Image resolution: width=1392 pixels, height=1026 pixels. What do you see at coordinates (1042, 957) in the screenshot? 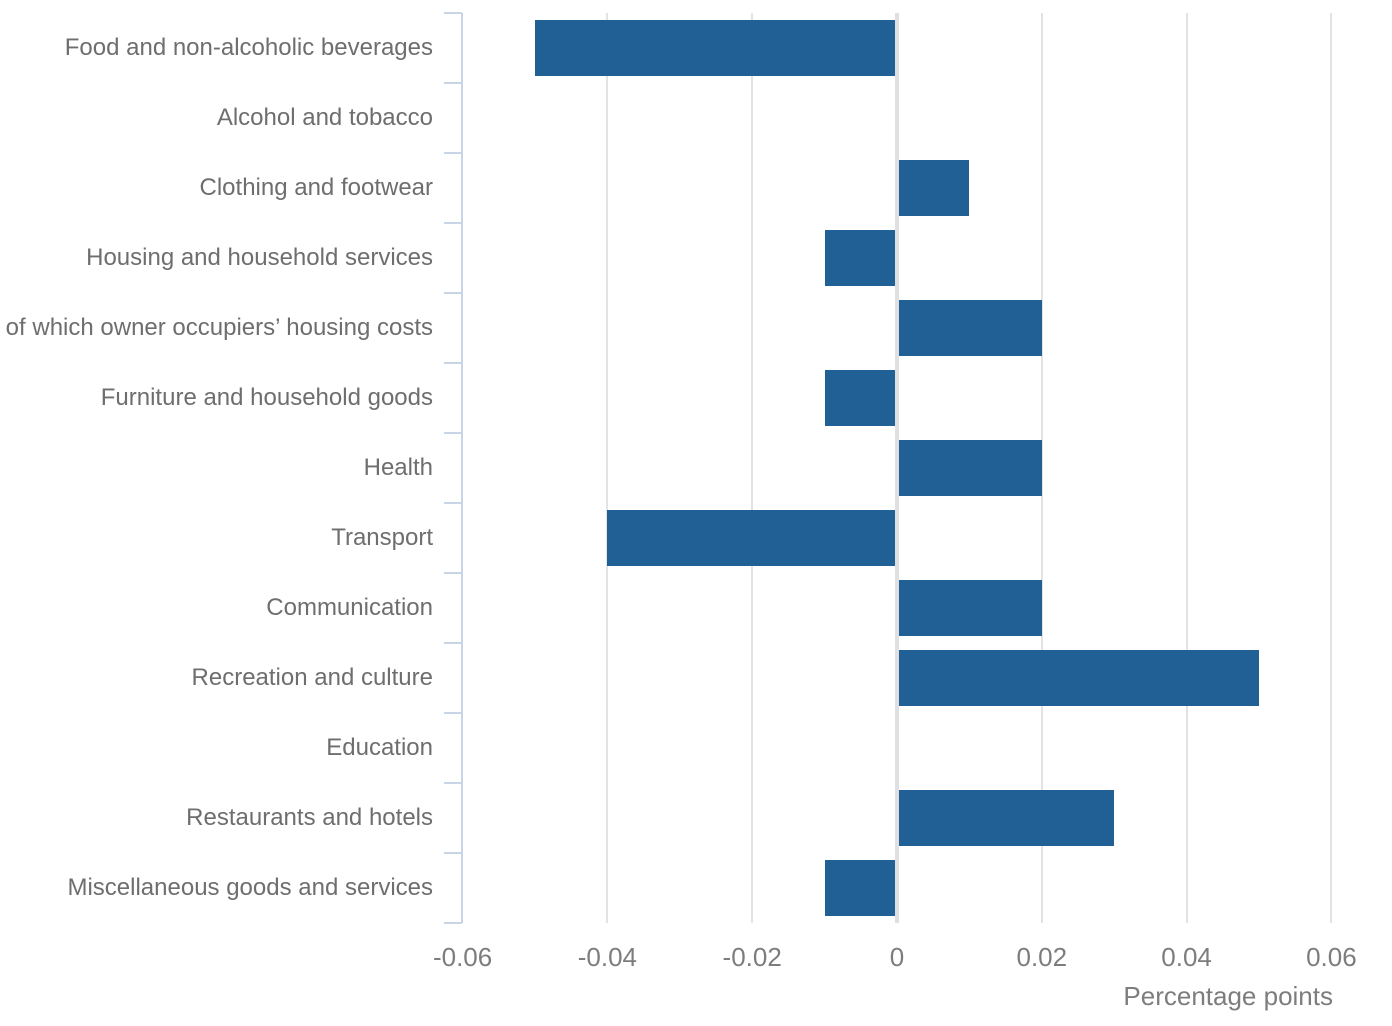
I see `x-tick-label: 0.02` at bounding box center [1042, 957].